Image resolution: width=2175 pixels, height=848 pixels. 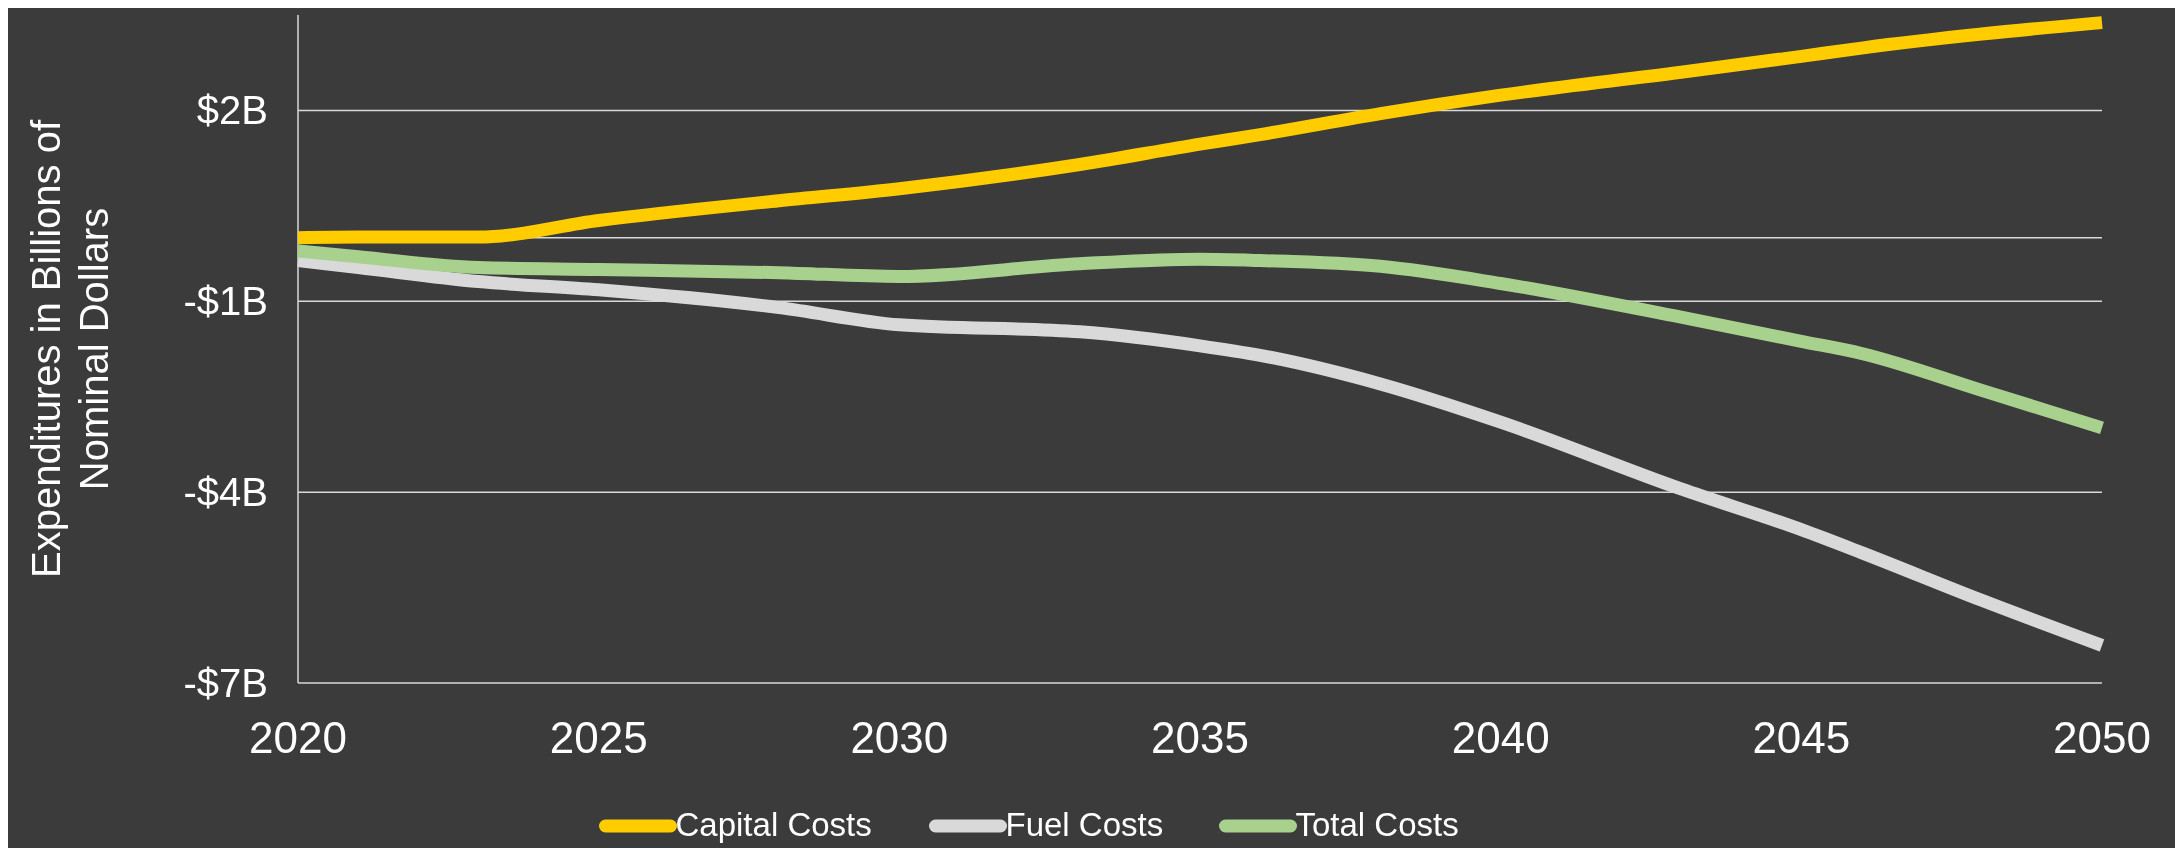 What do you see at coordinates (1084, 824) in the screenshot?
I see `legend-label: Fuel Costs` at bounding box center [1084, 824].